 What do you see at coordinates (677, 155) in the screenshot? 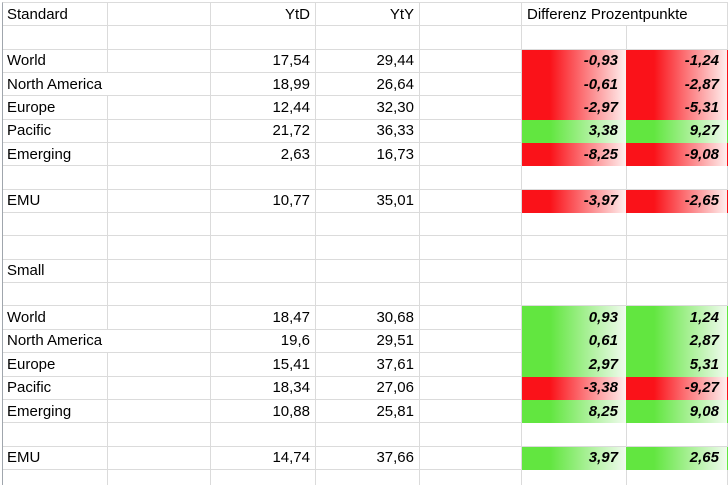
I see `cell-diff-yty: -9,08` at bounding box center [677, 155].